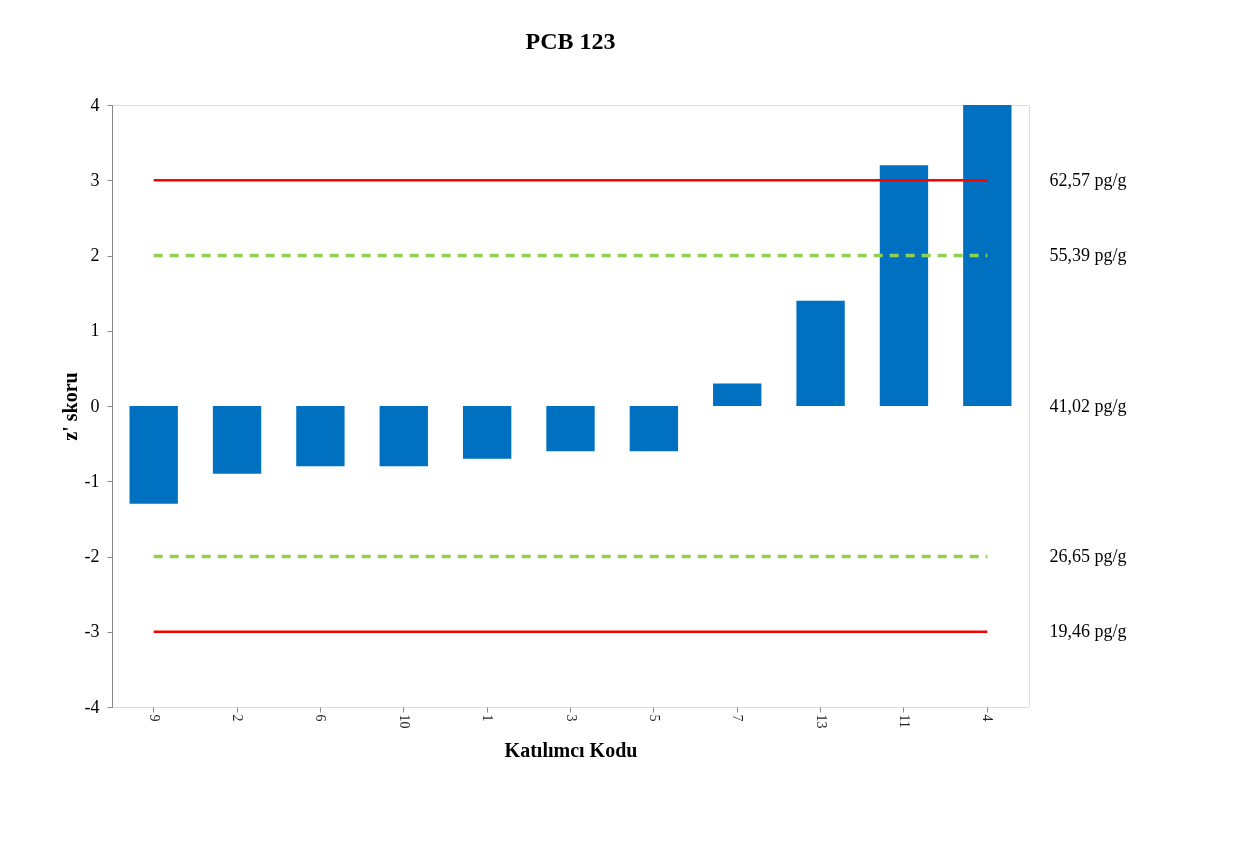 The width and height of the screenshot is (1248, 857). Describe the element at coordinates (738, 718) in the screenshot. I see `x-tick-label: 7` at that location.